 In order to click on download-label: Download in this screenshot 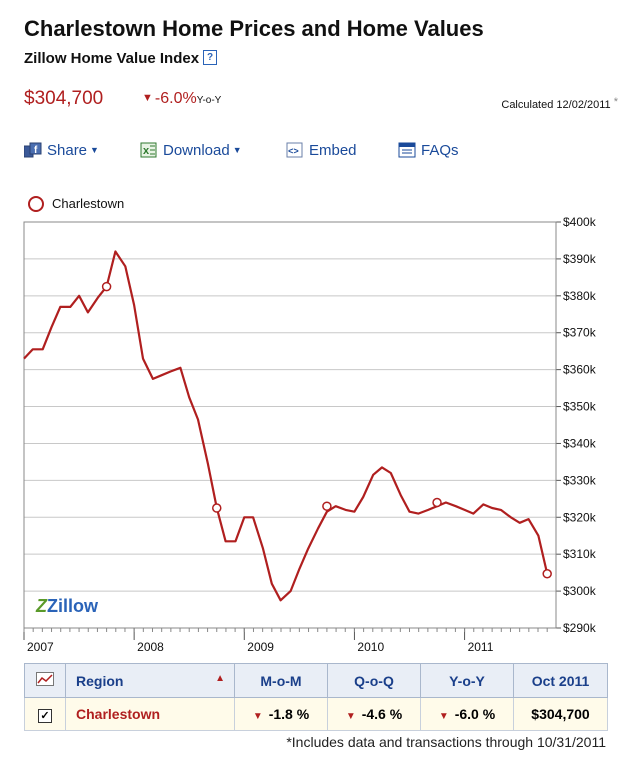, I will do `click(196, 150)`.